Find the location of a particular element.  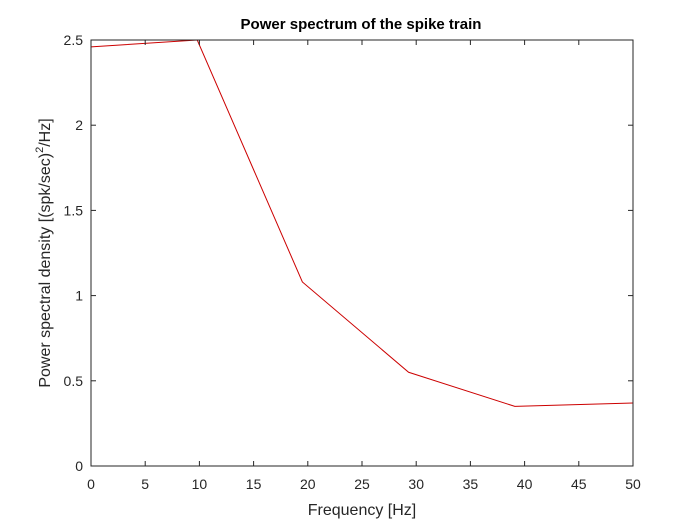

x-tick-label: 0 is located at coordinates (91, 484).